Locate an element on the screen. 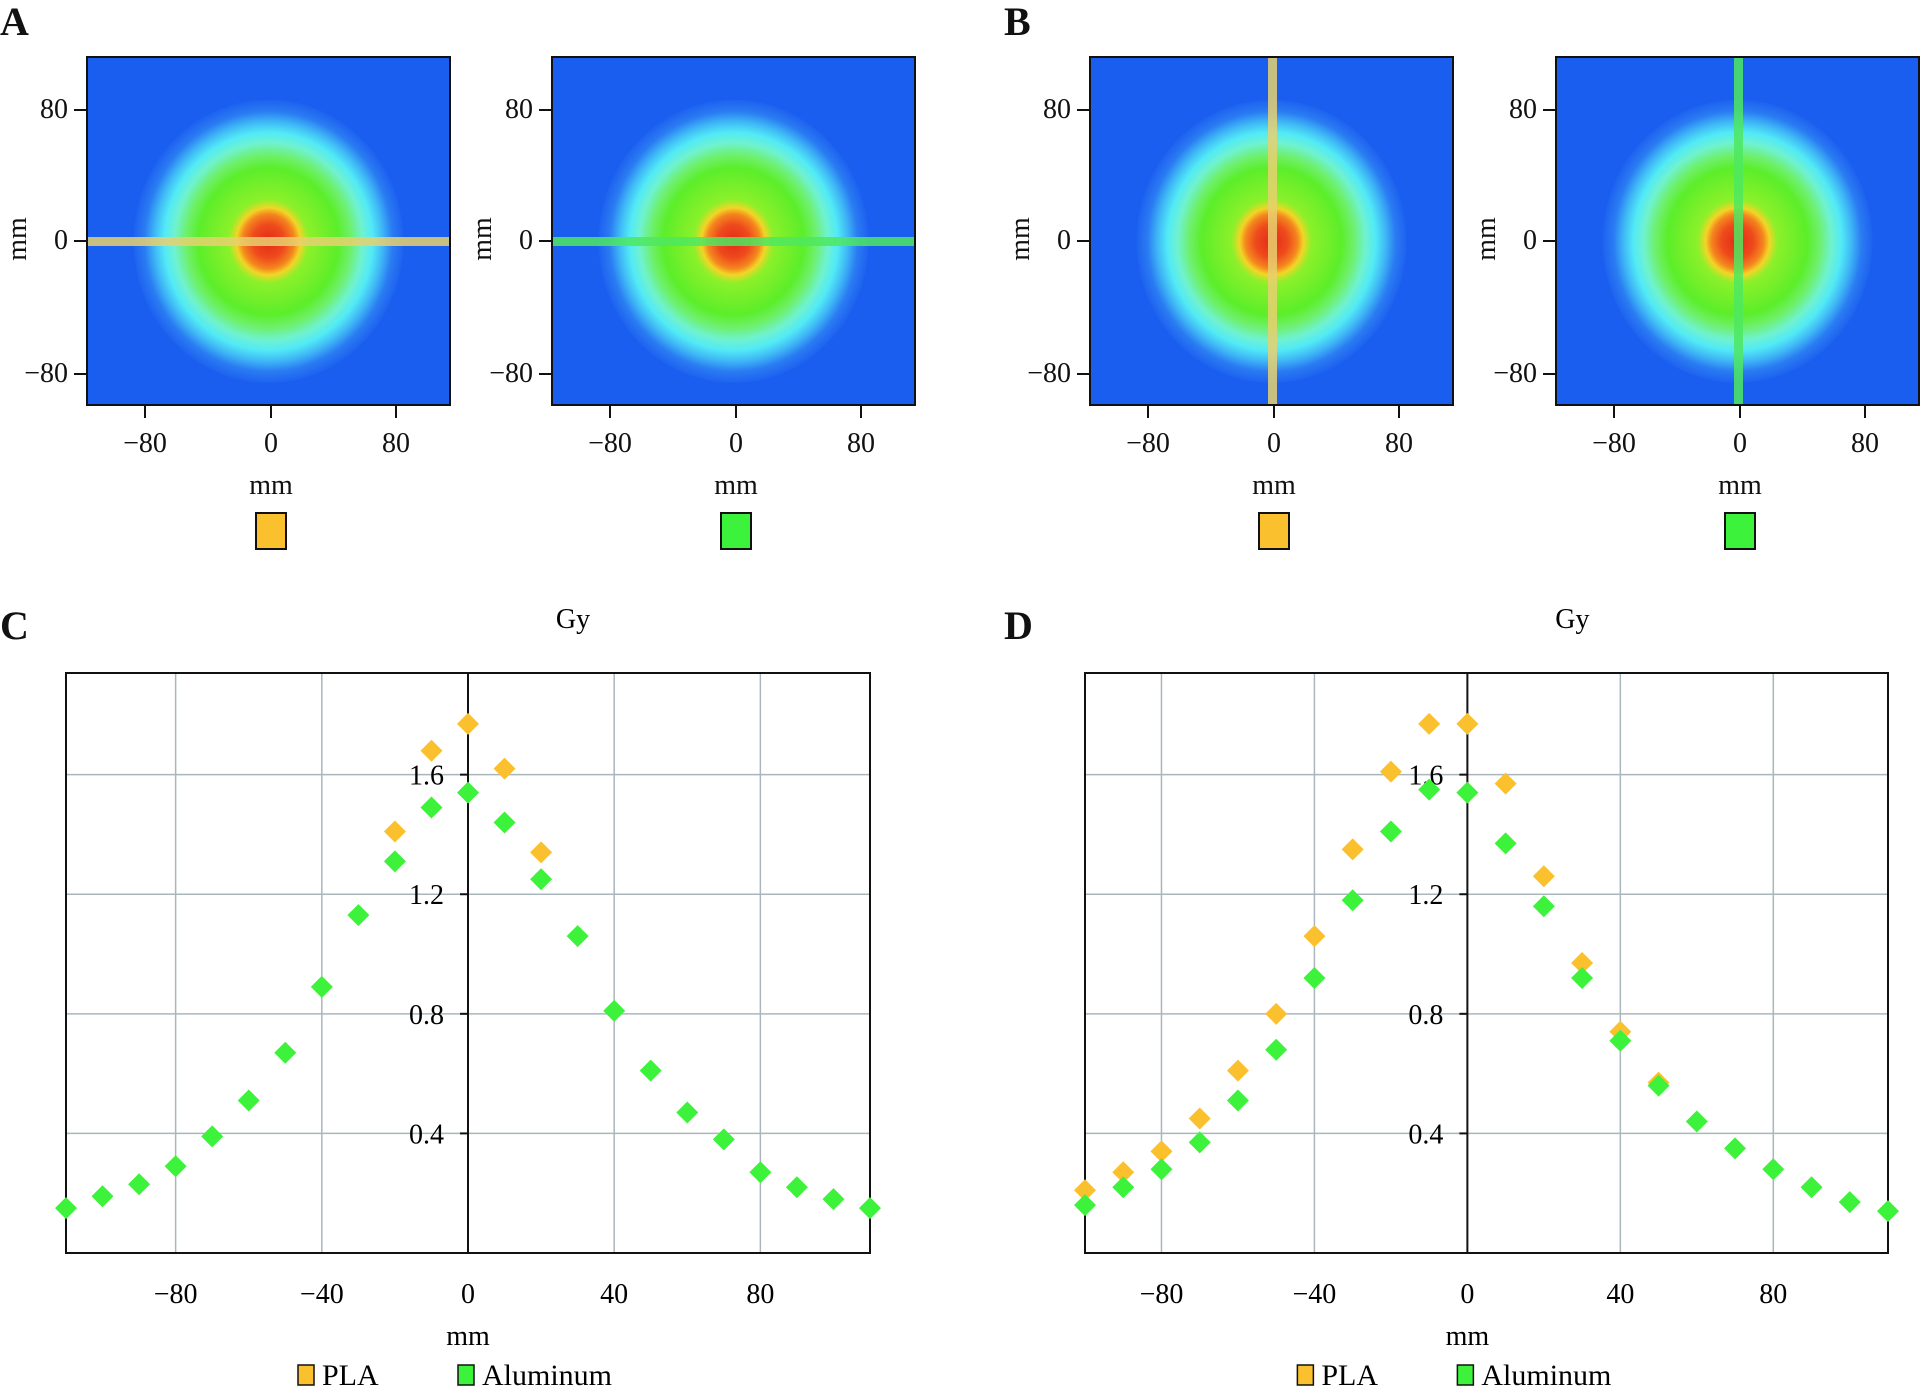 This screenshot has height=1395, width=1921. y-tick-label: 0.8 is located at coordinates (1425, 1015).